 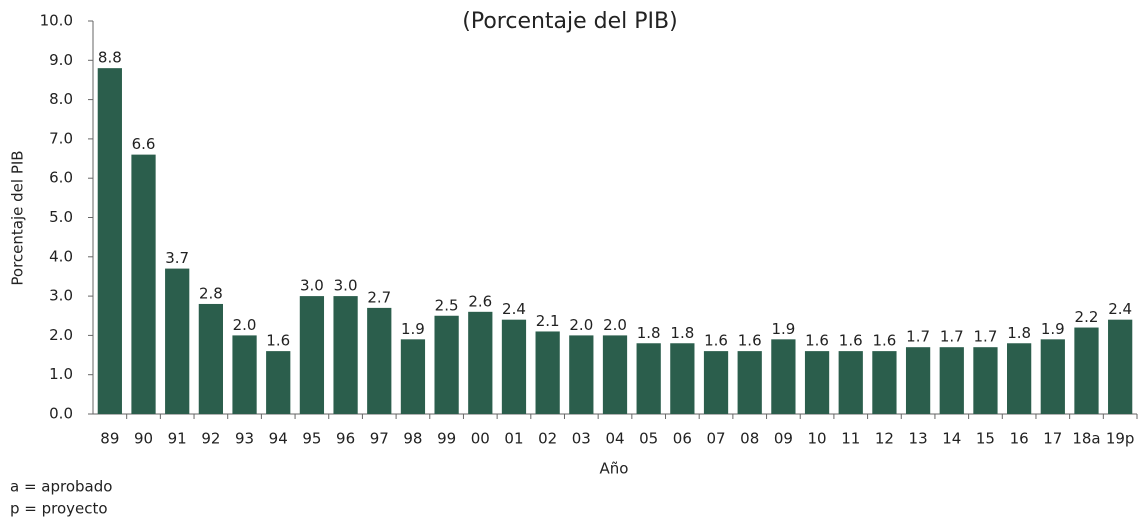 What do you see at coordinates (547, 439) in the screenshot?
I see `x-tick-label: 02` at bounding box center [547, 439].